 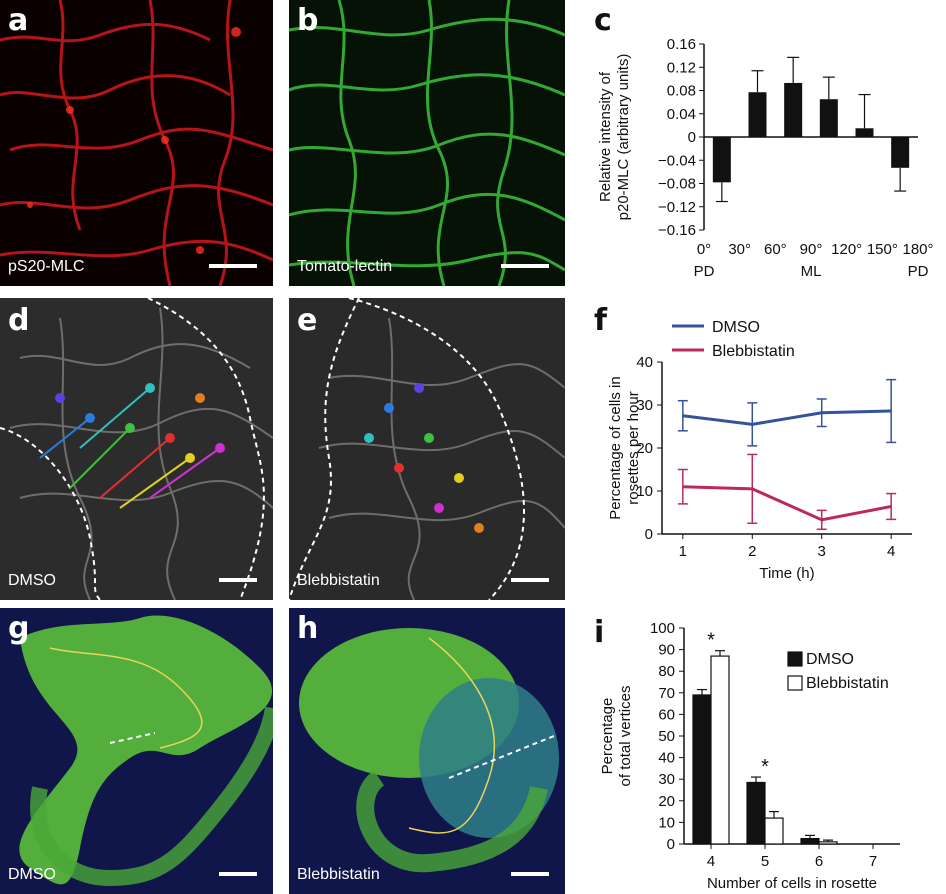 I want to click on c-xtick-label: 150°, so click(x=882, y=249).